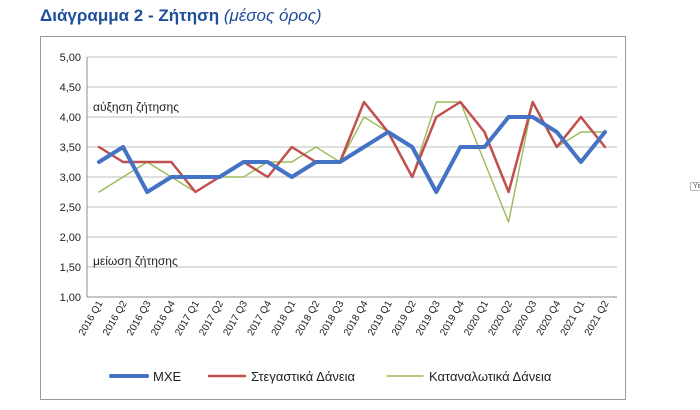 This screenshot has width=700, height=410. I want to click on y-tick-label: 4,00, so click(70, 118).